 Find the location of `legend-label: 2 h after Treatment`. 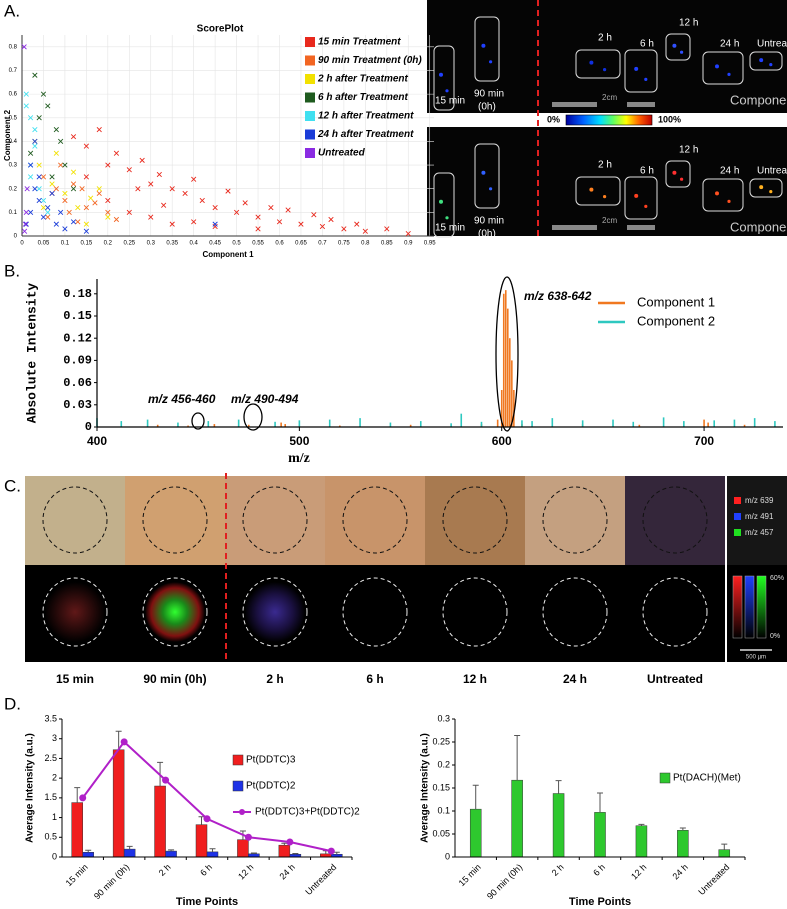

legend-label: 2 h after Treatment is located at coordinates (363, 79).